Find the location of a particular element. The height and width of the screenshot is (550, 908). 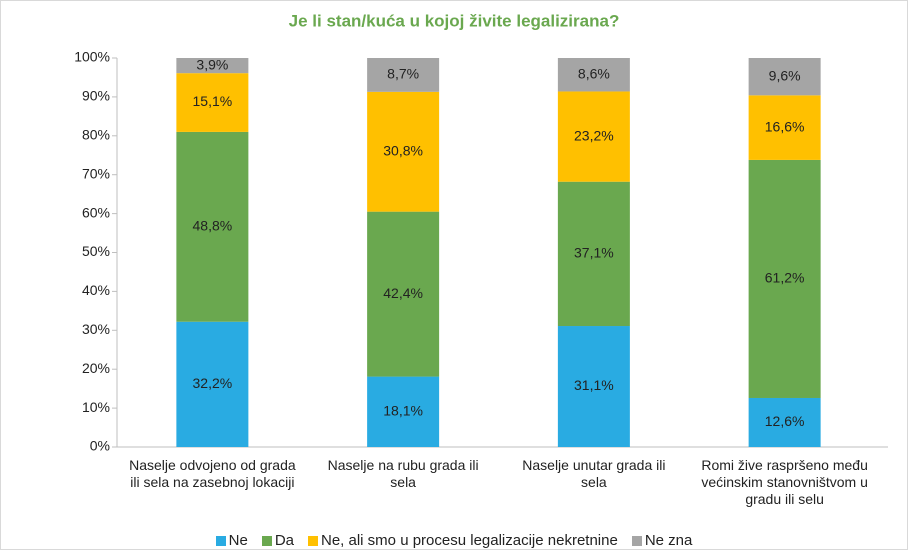

data-label: 3,9% is located at coordinates (212, 64).